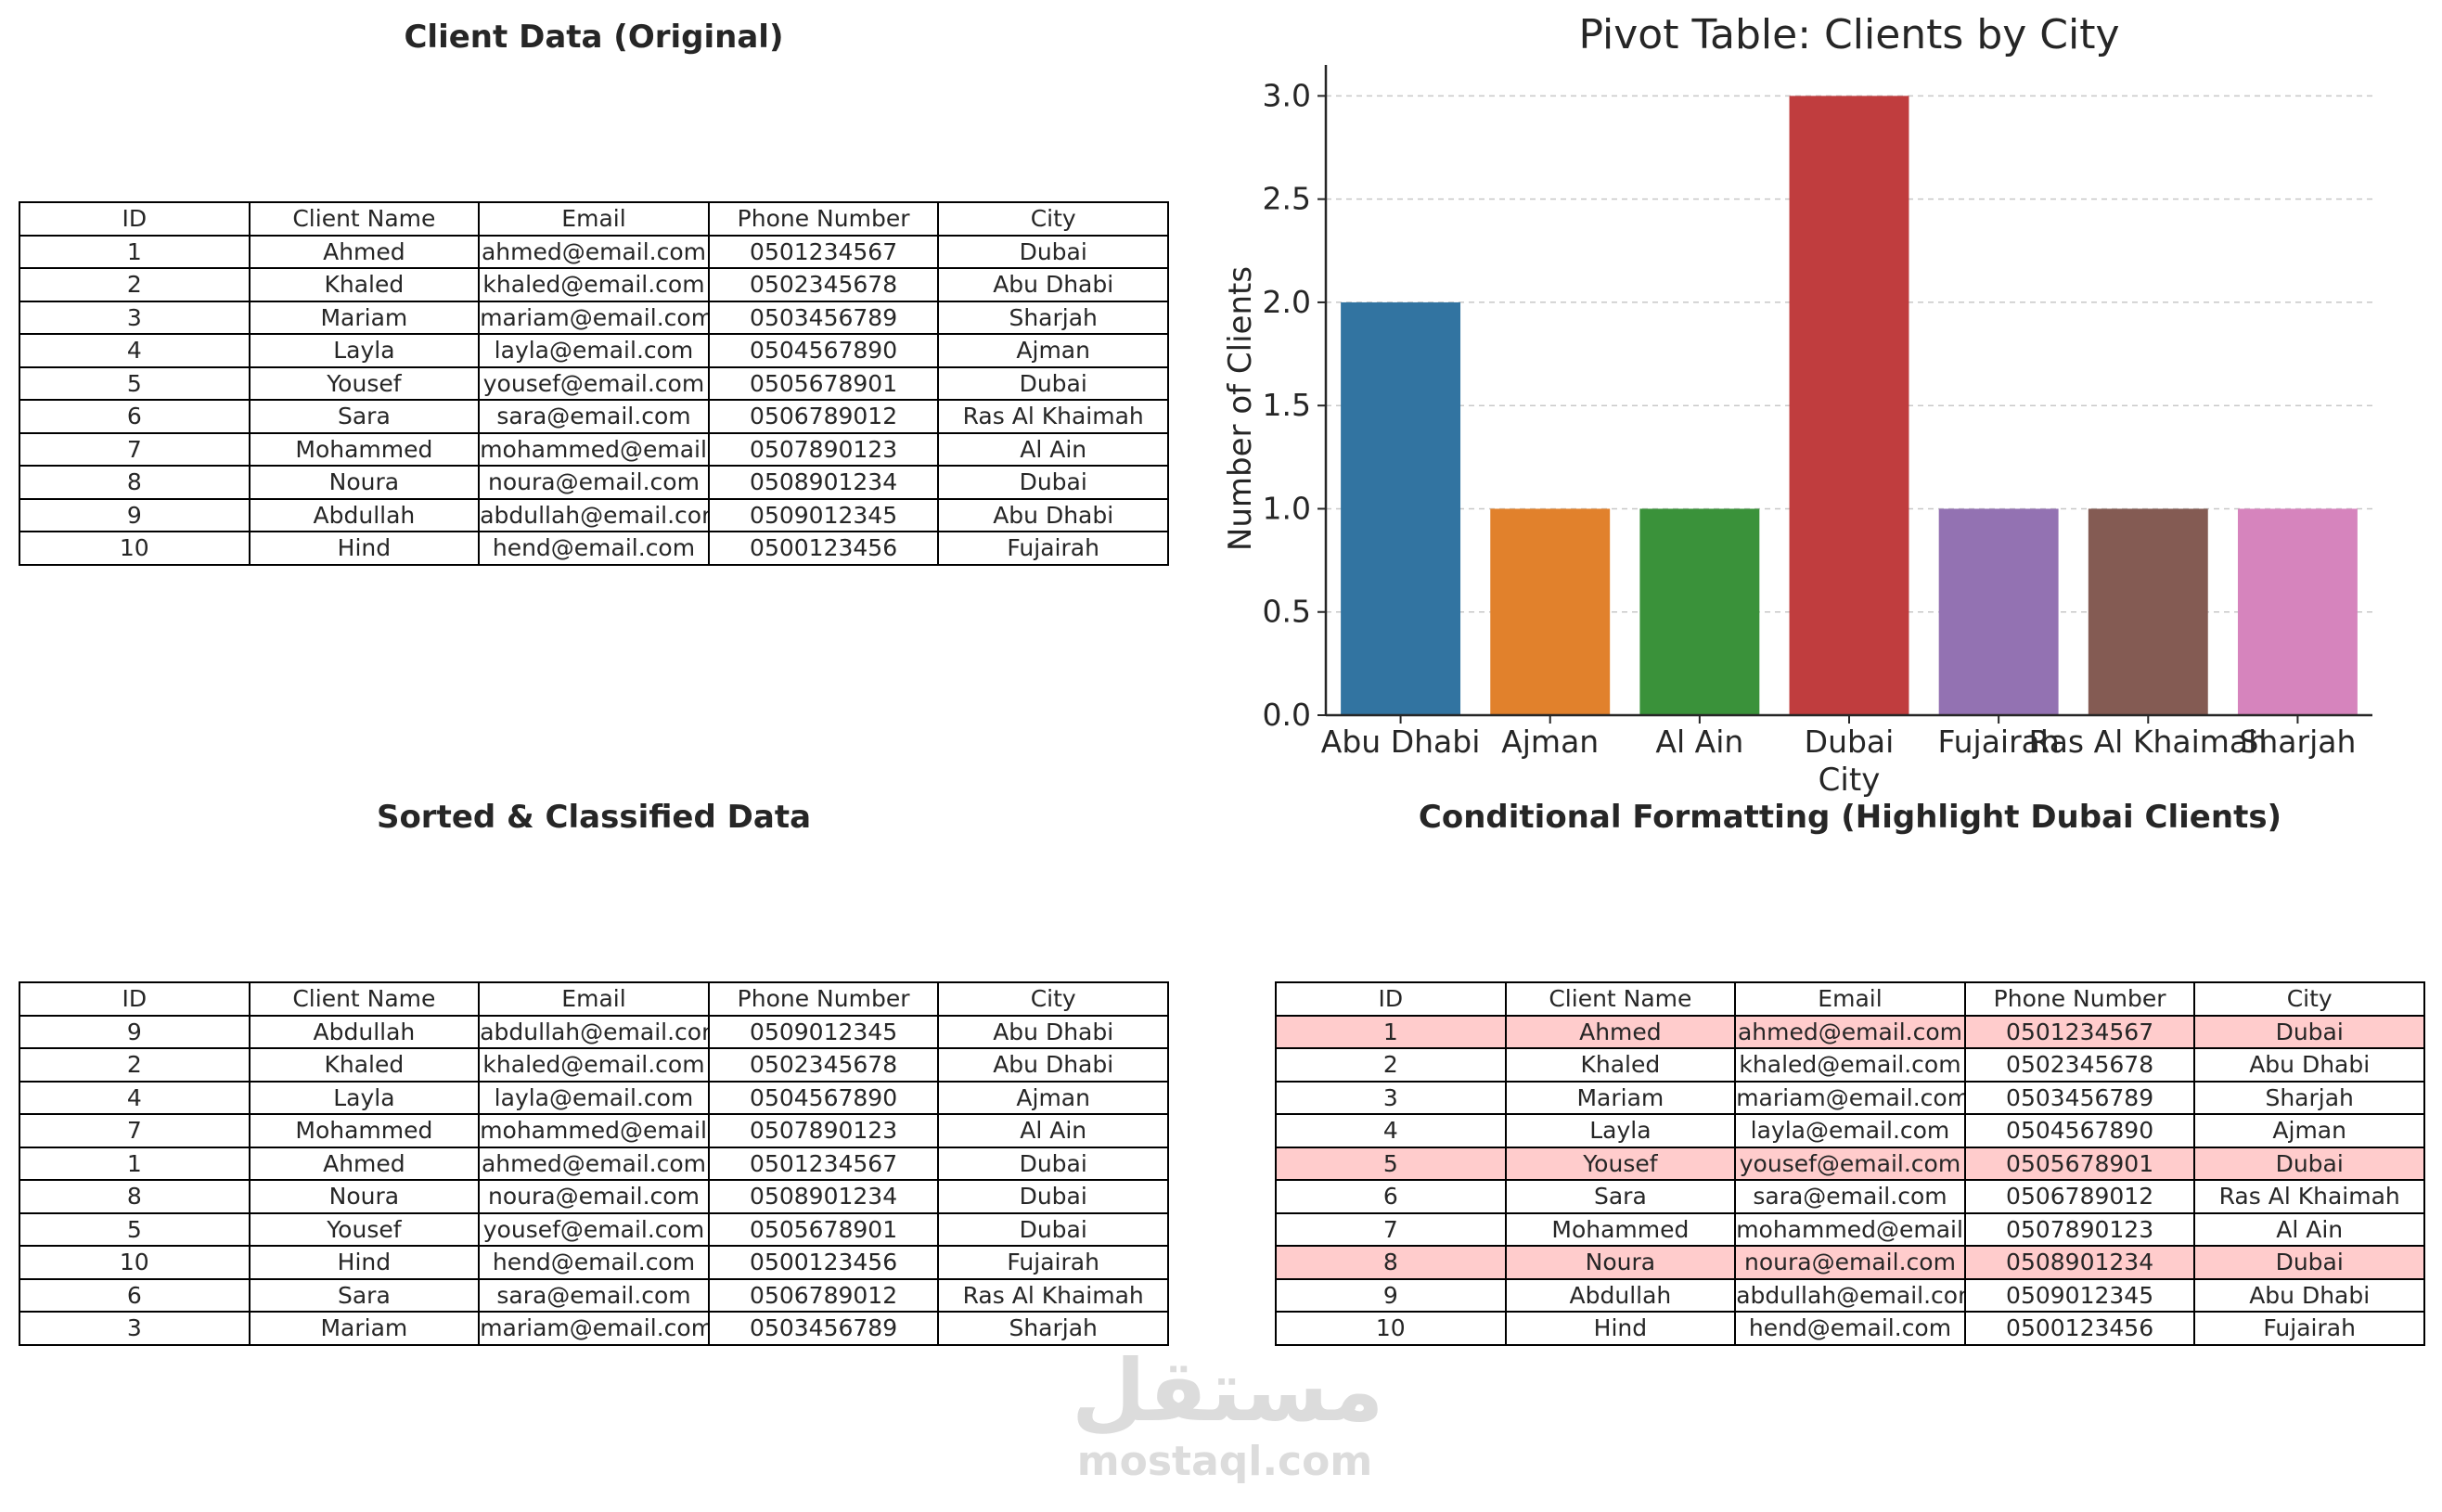  Describe the element at coordinates (594, 37) in the screenshot. I see `original-table-title: Client Data (Original)` at that location.